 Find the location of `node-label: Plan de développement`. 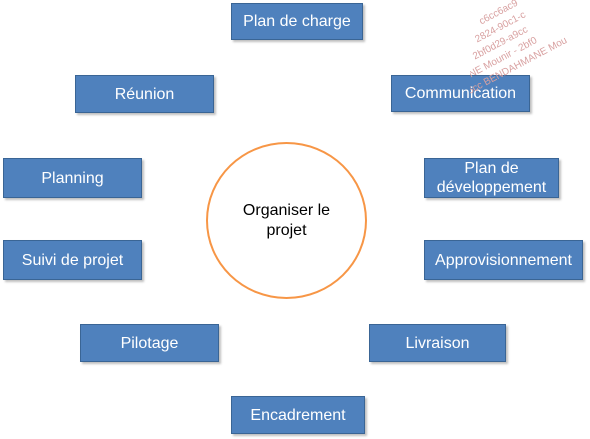

node-label: Plan de développement is located at coordinates (491, 178).